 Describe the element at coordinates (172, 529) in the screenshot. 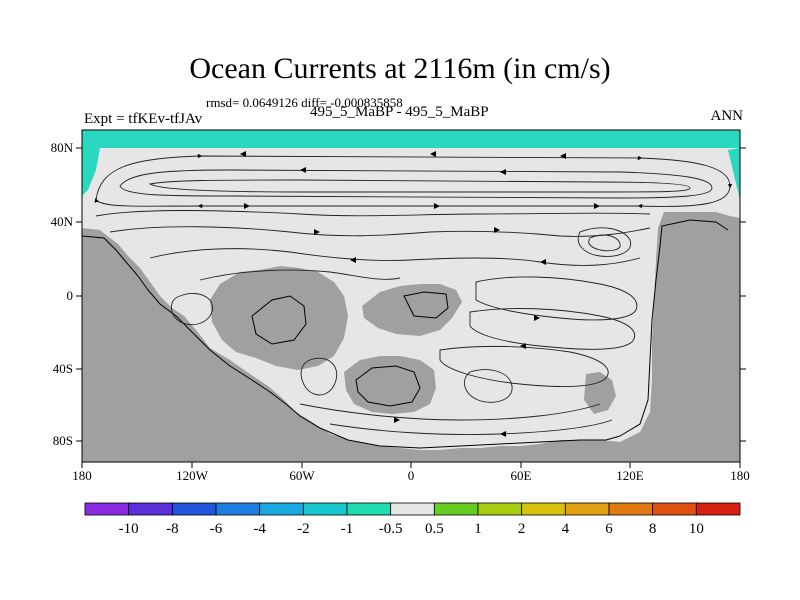

I see `colorbar-label: -8` at that location.